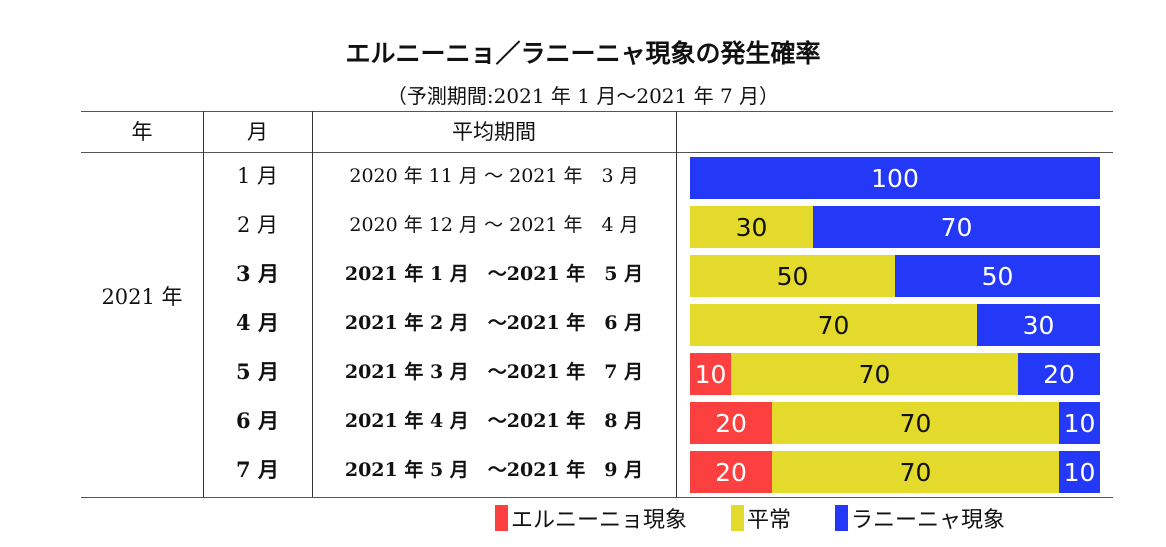  Describe the element at coordinates (494, 176) in the screenshot. I see `period-label: 2020 年 11 月 ～ 2021 年 3 月` at that location.